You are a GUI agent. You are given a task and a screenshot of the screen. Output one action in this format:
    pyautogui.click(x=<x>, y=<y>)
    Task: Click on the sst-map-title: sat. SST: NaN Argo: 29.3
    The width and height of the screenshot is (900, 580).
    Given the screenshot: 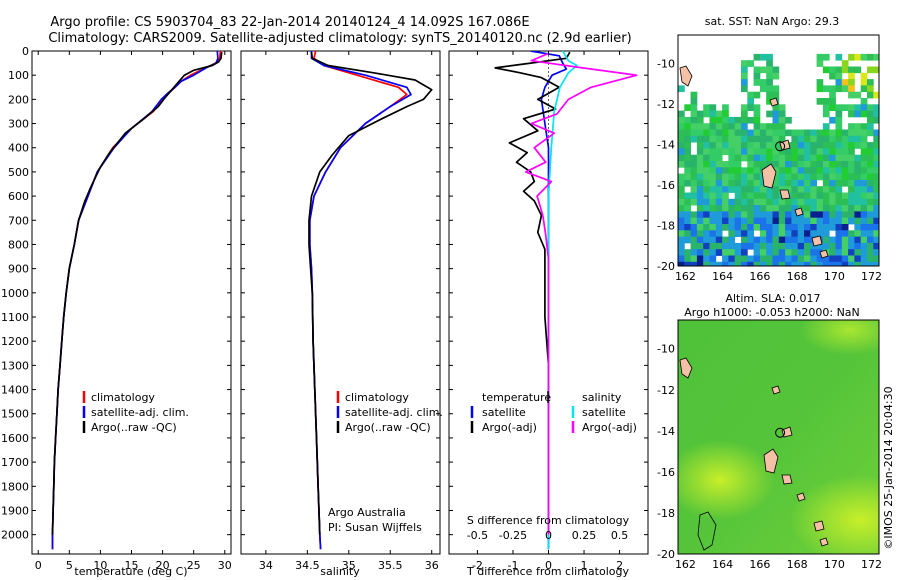 What is the action you would take?
    pyautogui.click(x=772, y=21)
    